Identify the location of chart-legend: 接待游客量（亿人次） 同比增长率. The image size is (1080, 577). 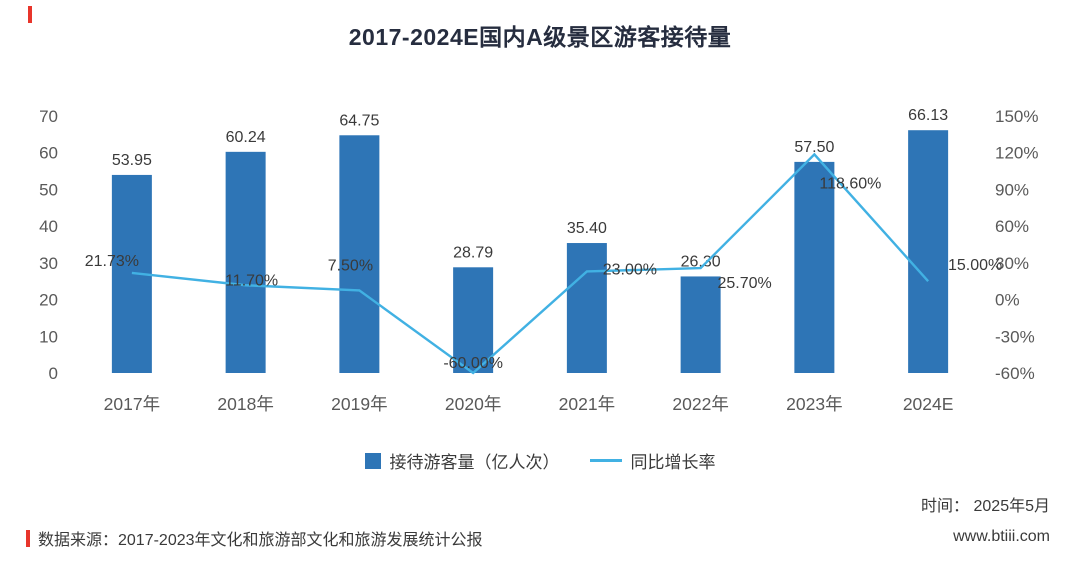
(540, 460).